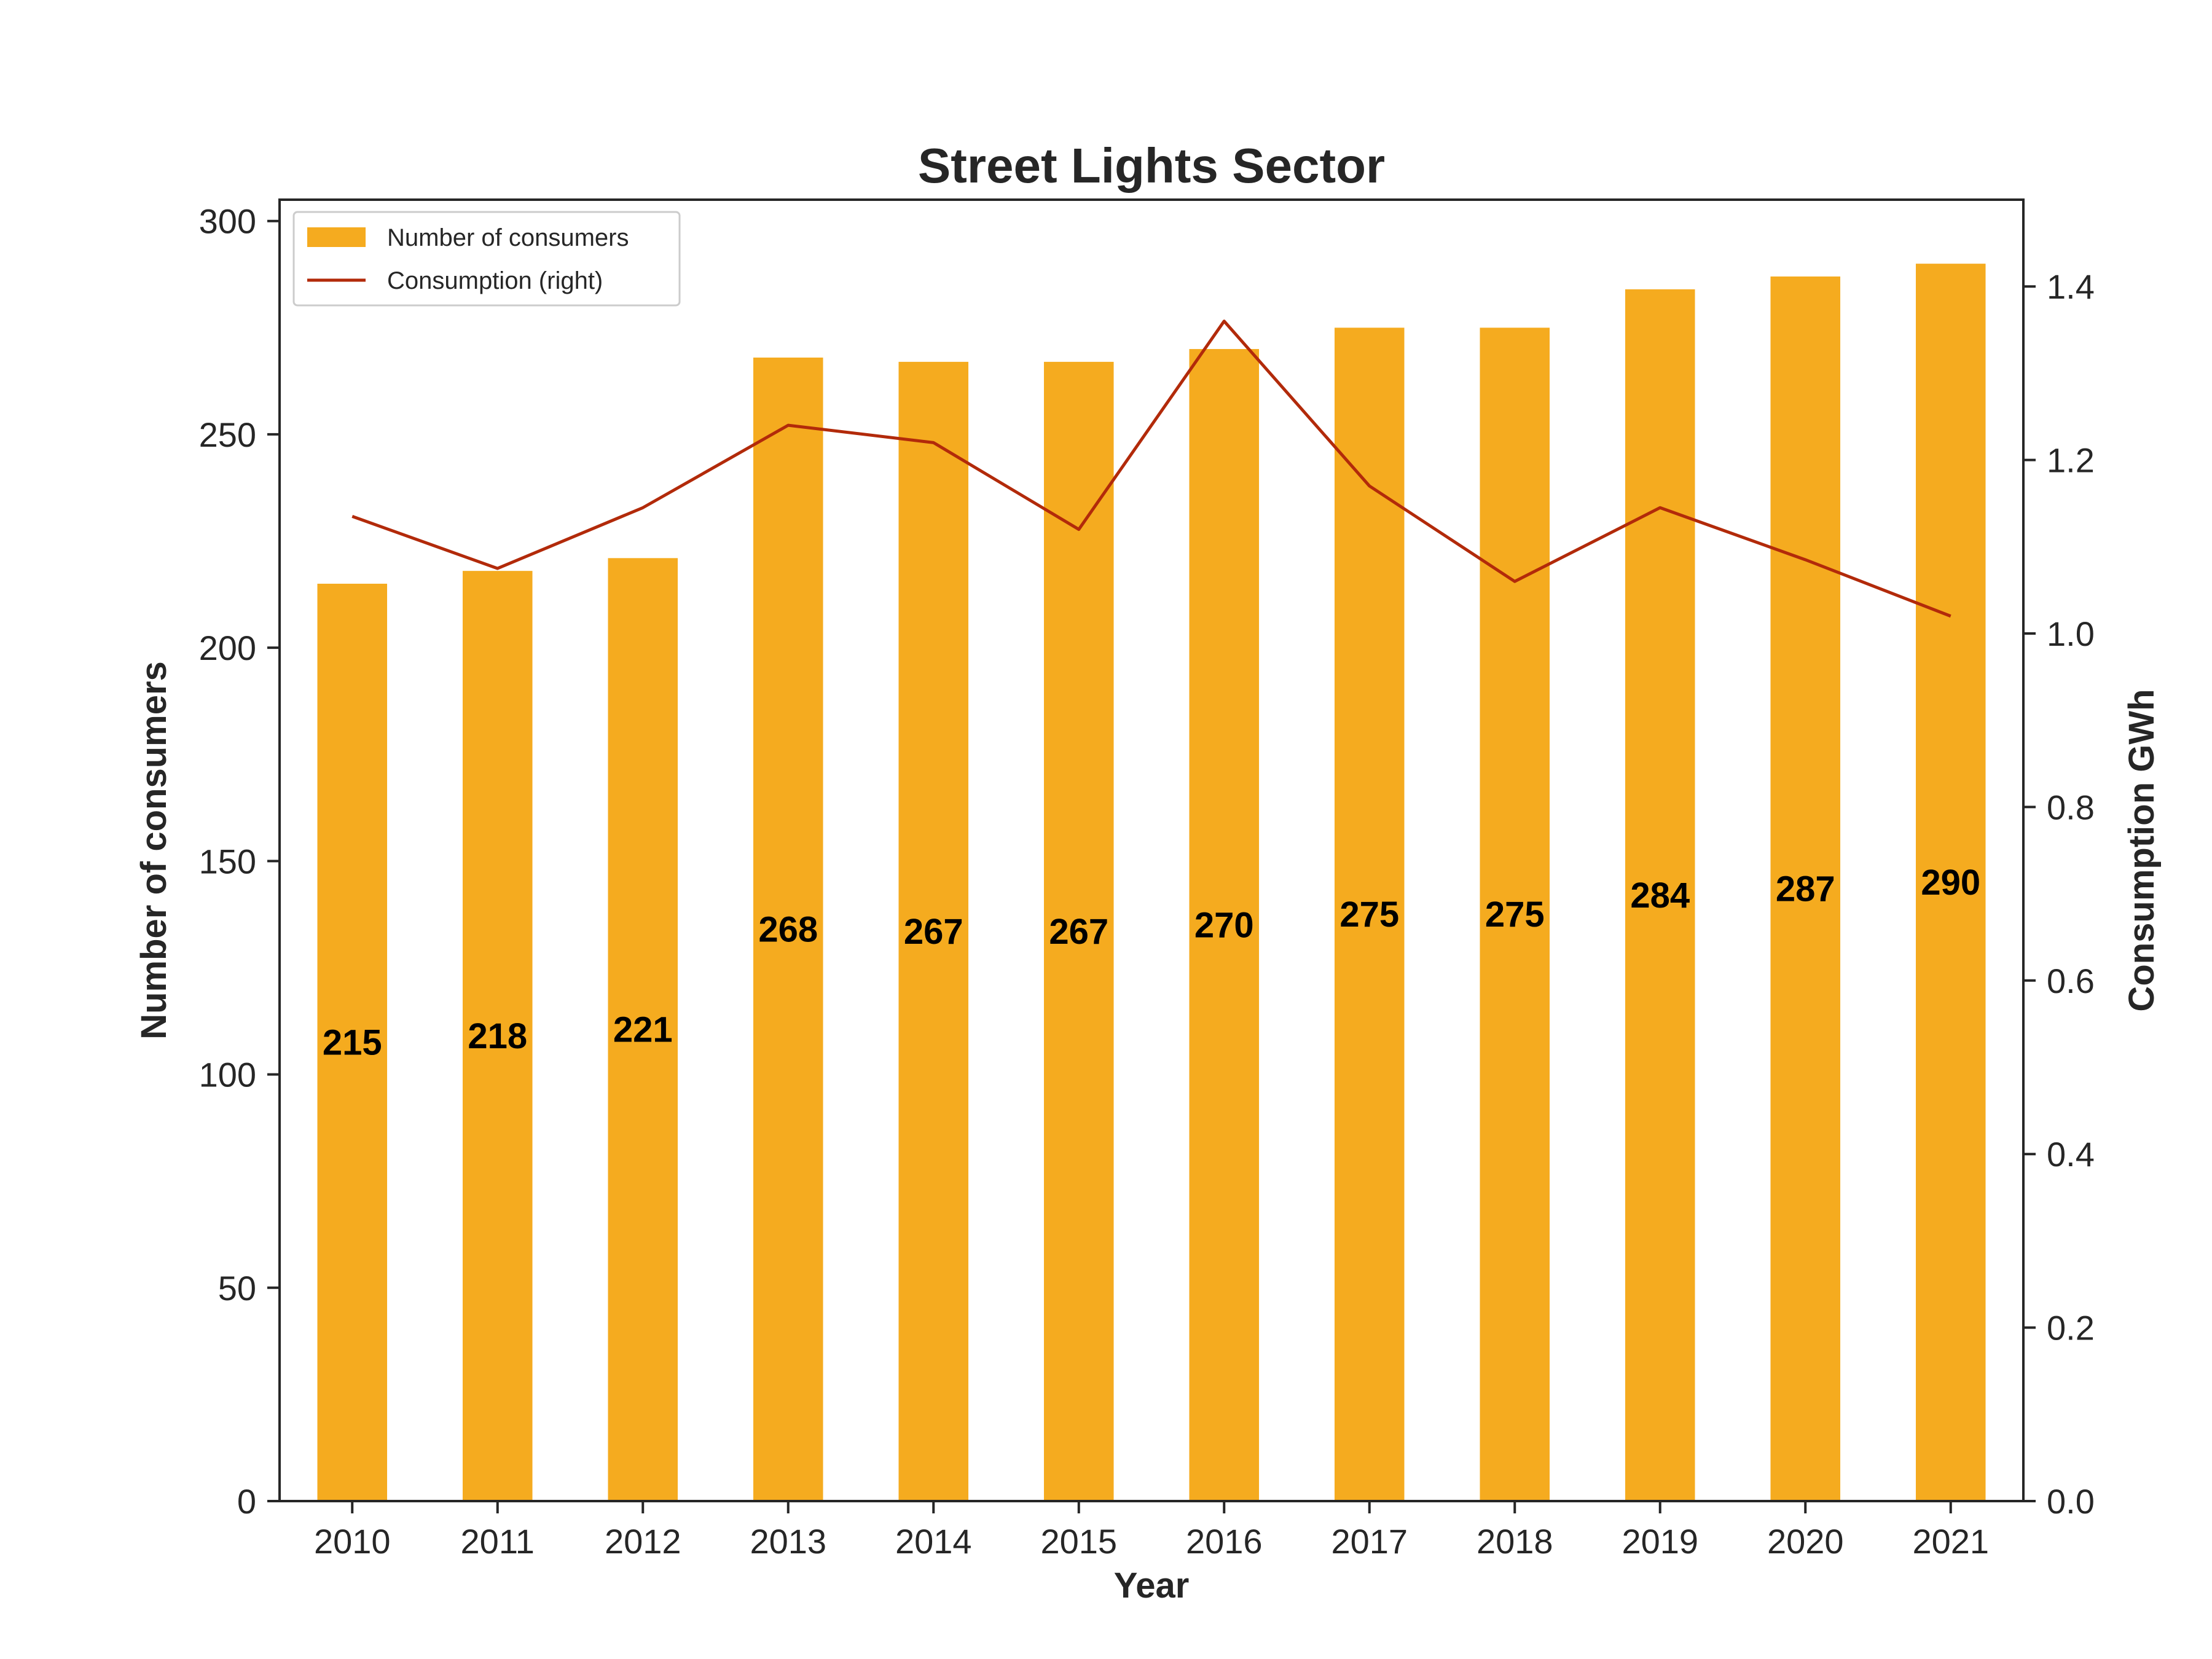 Image resolution: width=2212 pixels, height=1659 pixels. I want to click on x-tick-label-2019: 2019, so click(1660, 1541).